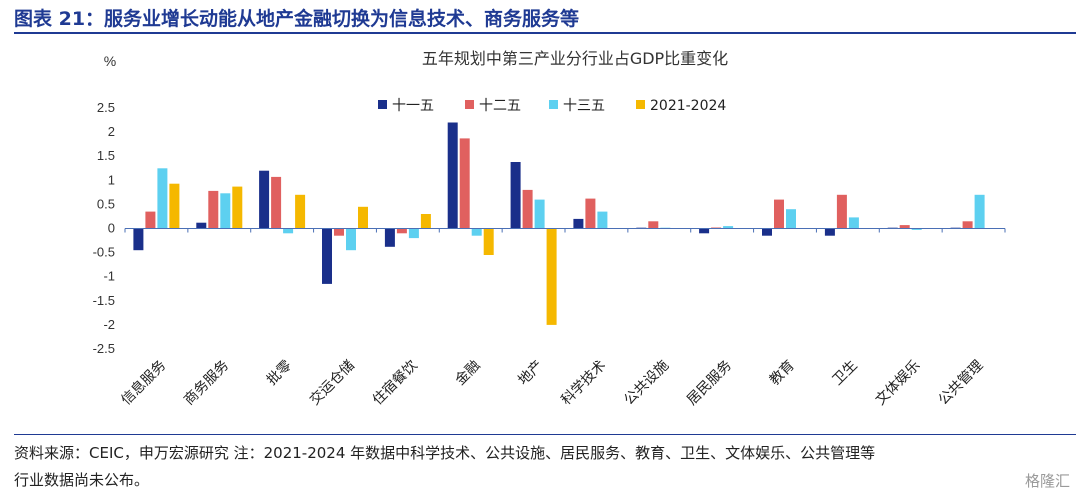 Image resolution: width=1080 pixels, height=498 pixels. What do you see at coordinates (106, 155) in the screenshot?
I see `y-tick-label: 1.5` at bounding box center [106, 155].